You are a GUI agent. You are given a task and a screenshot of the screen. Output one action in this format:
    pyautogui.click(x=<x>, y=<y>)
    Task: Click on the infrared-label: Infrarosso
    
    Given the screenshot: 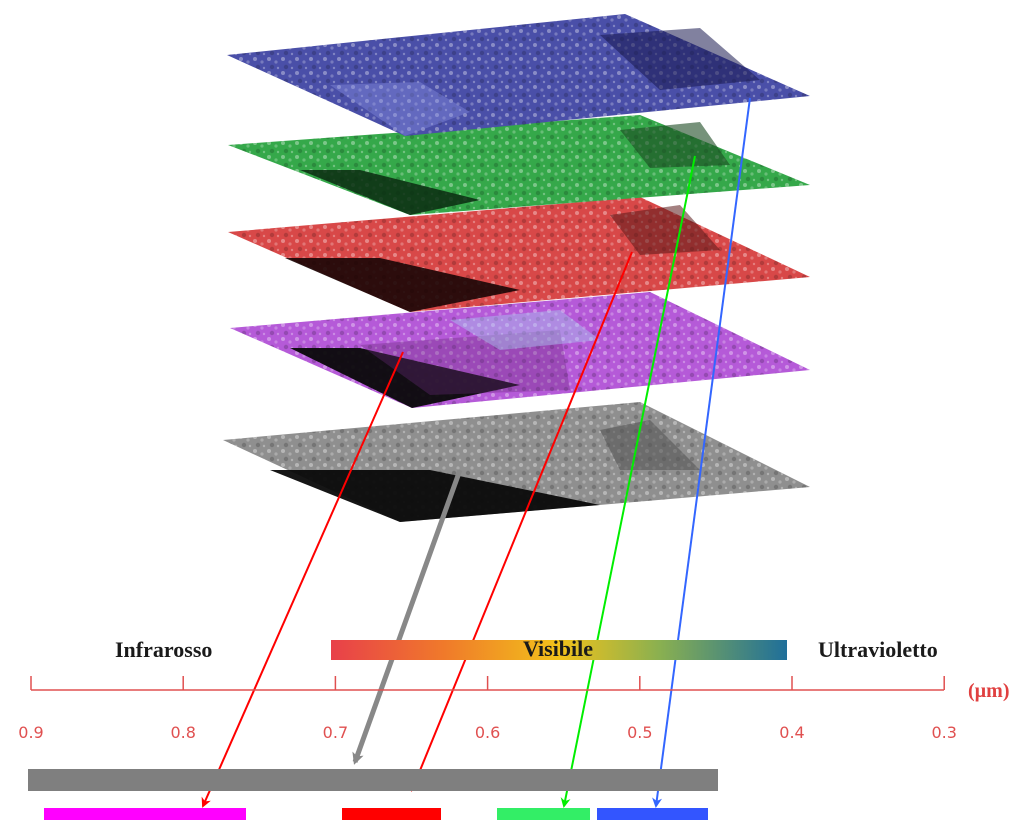 What is the action you would take?
    pyautogui.click(x=163, y=649)
    